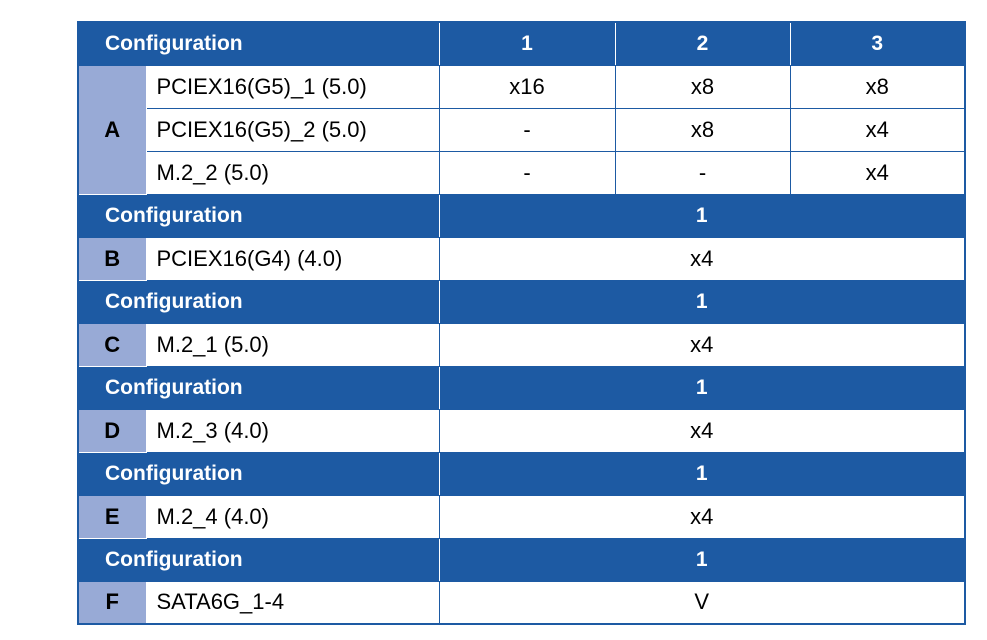  Describe the element at coordinates (292, 258) in the screenshot. I see `slot-name: PCIEX16(G4) (4.0)` at that location.